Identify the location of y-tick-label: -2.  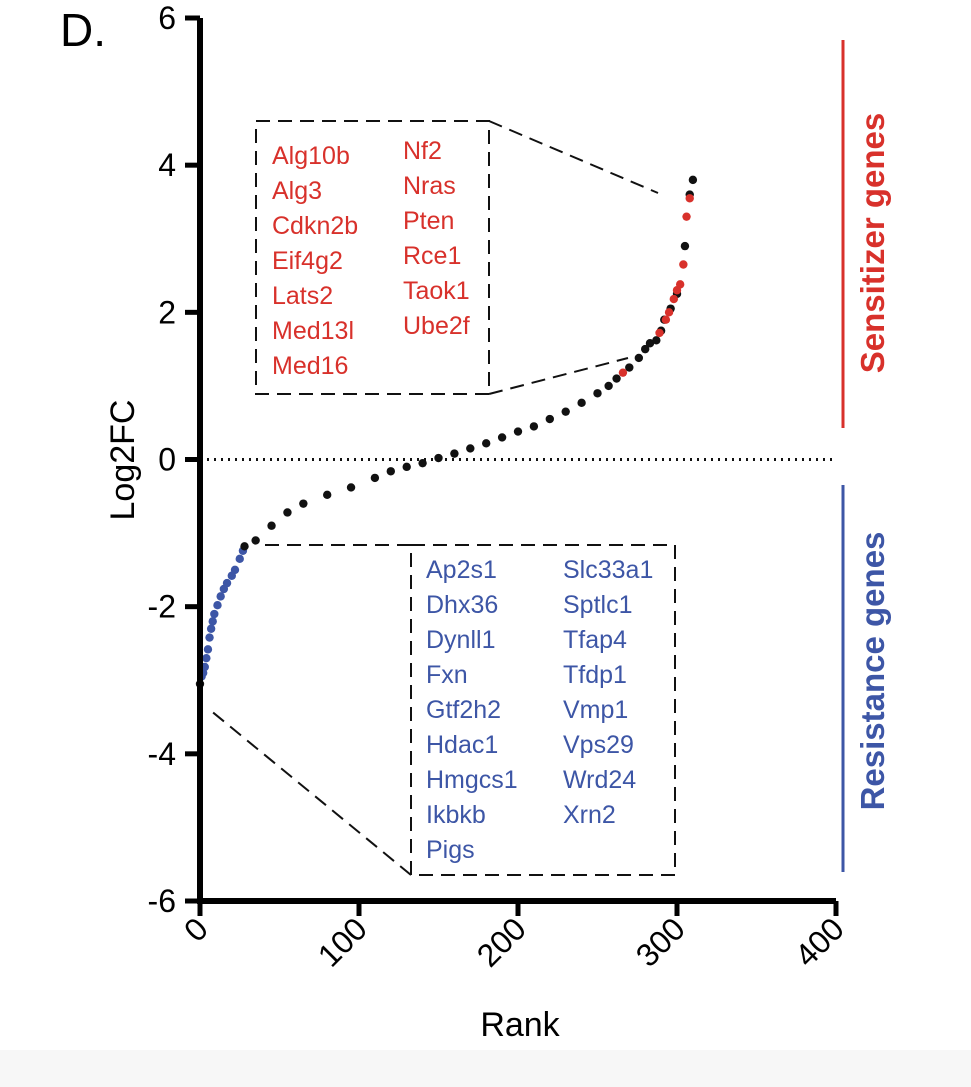
(162, 607).